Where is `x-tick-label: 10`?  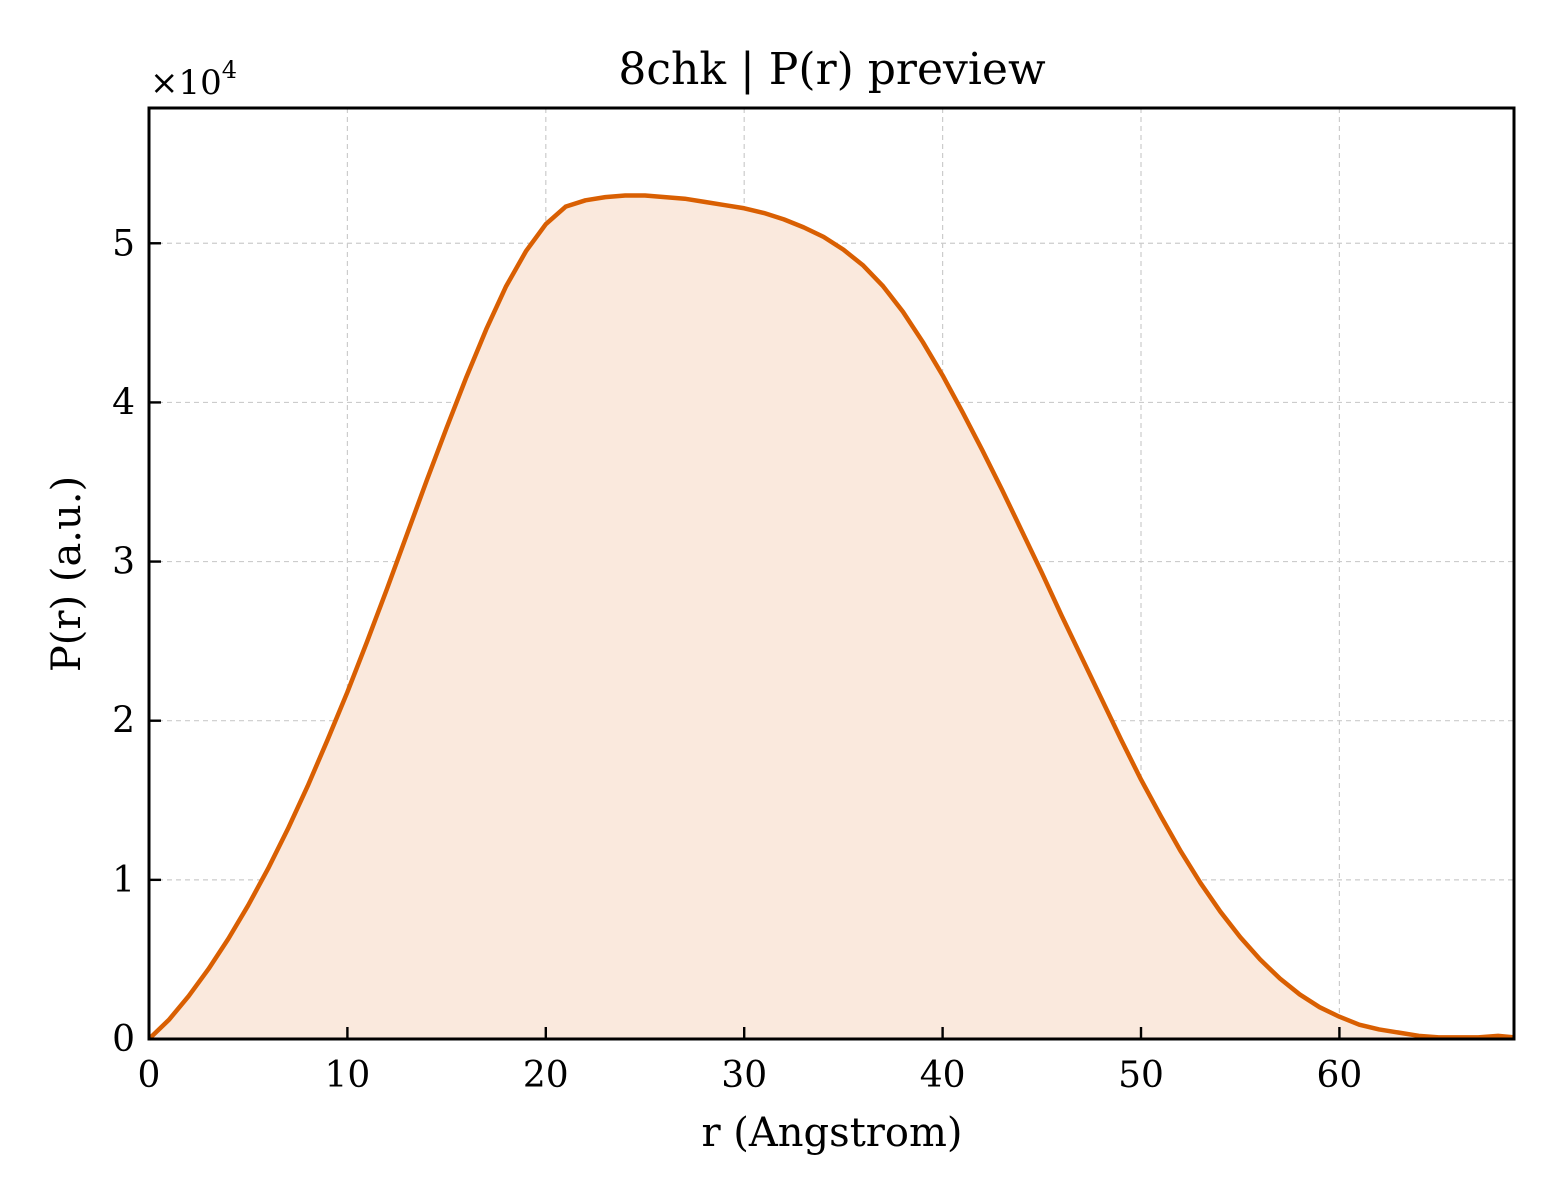
x-tick-label: 10 is located at coordinates (347, 1075).